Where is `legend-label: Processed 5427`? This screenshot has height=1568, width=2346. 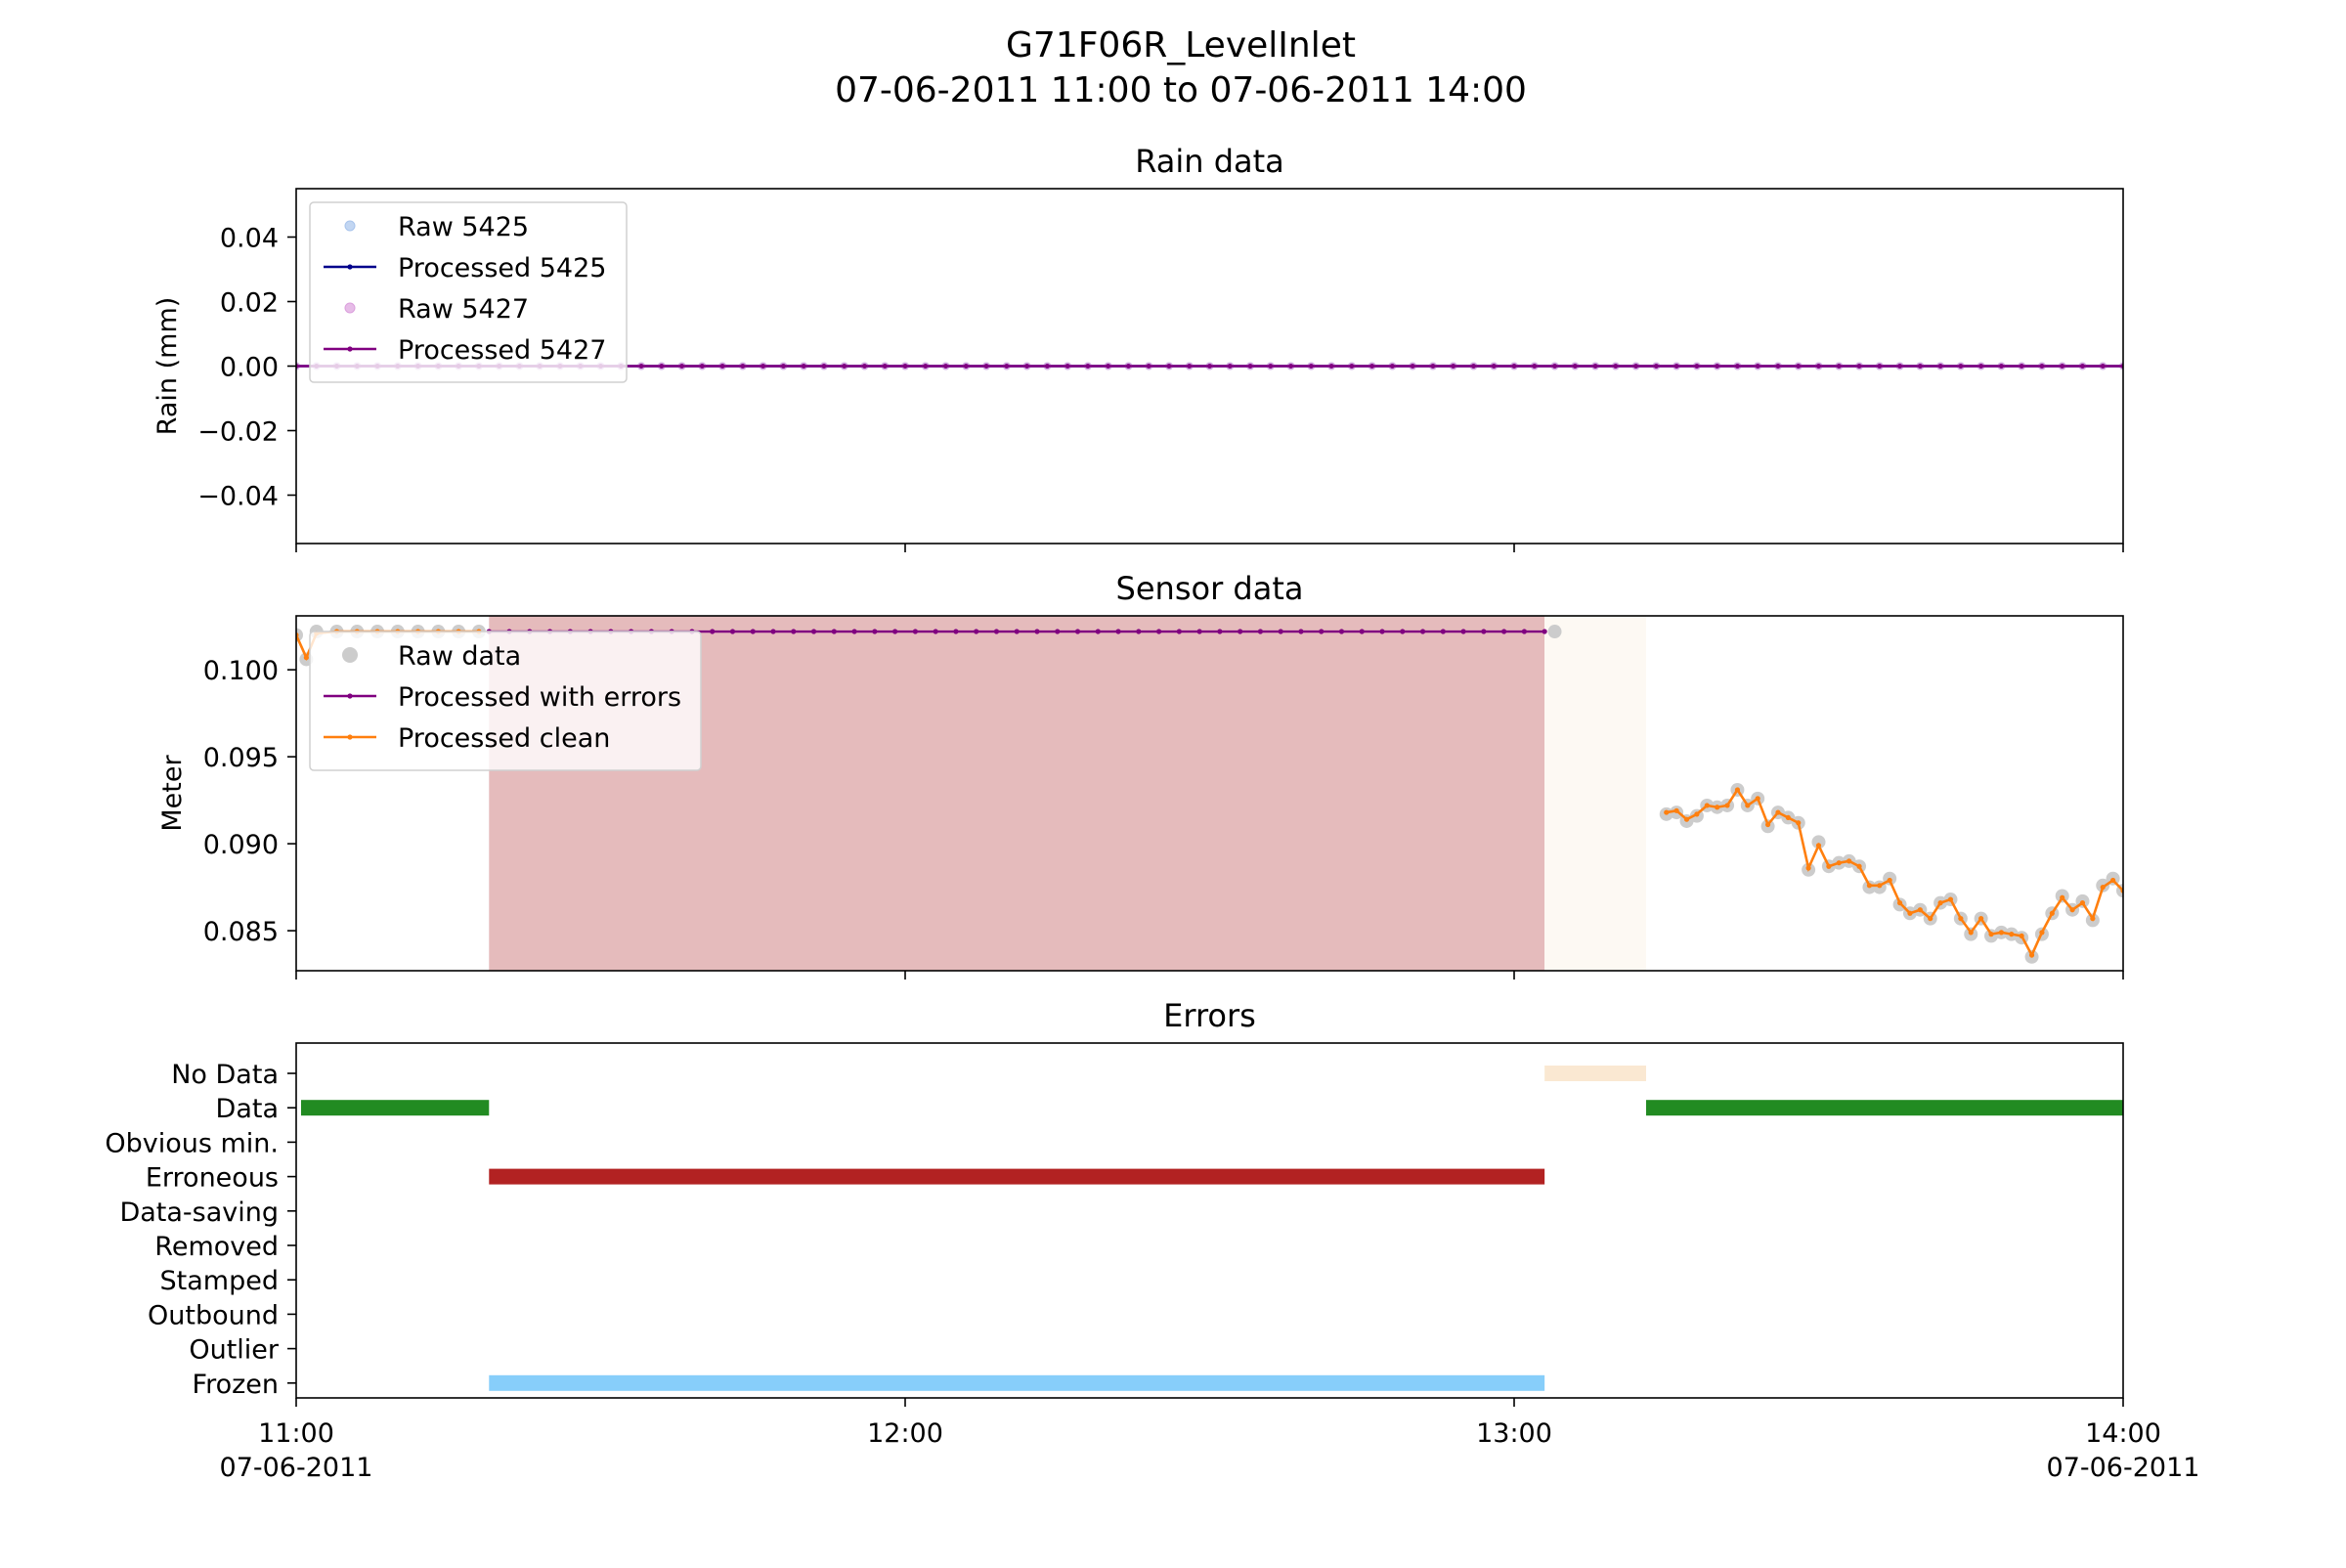
legend-label: Processed 5427 is located at coordinates (502, 351).